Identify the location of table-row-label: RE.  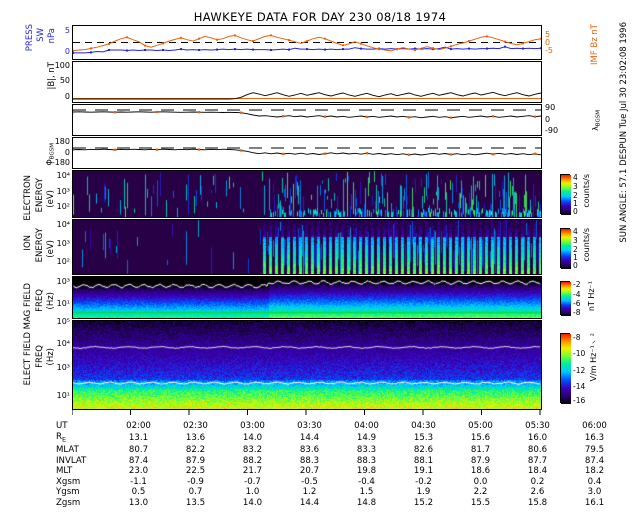
(61, 437).